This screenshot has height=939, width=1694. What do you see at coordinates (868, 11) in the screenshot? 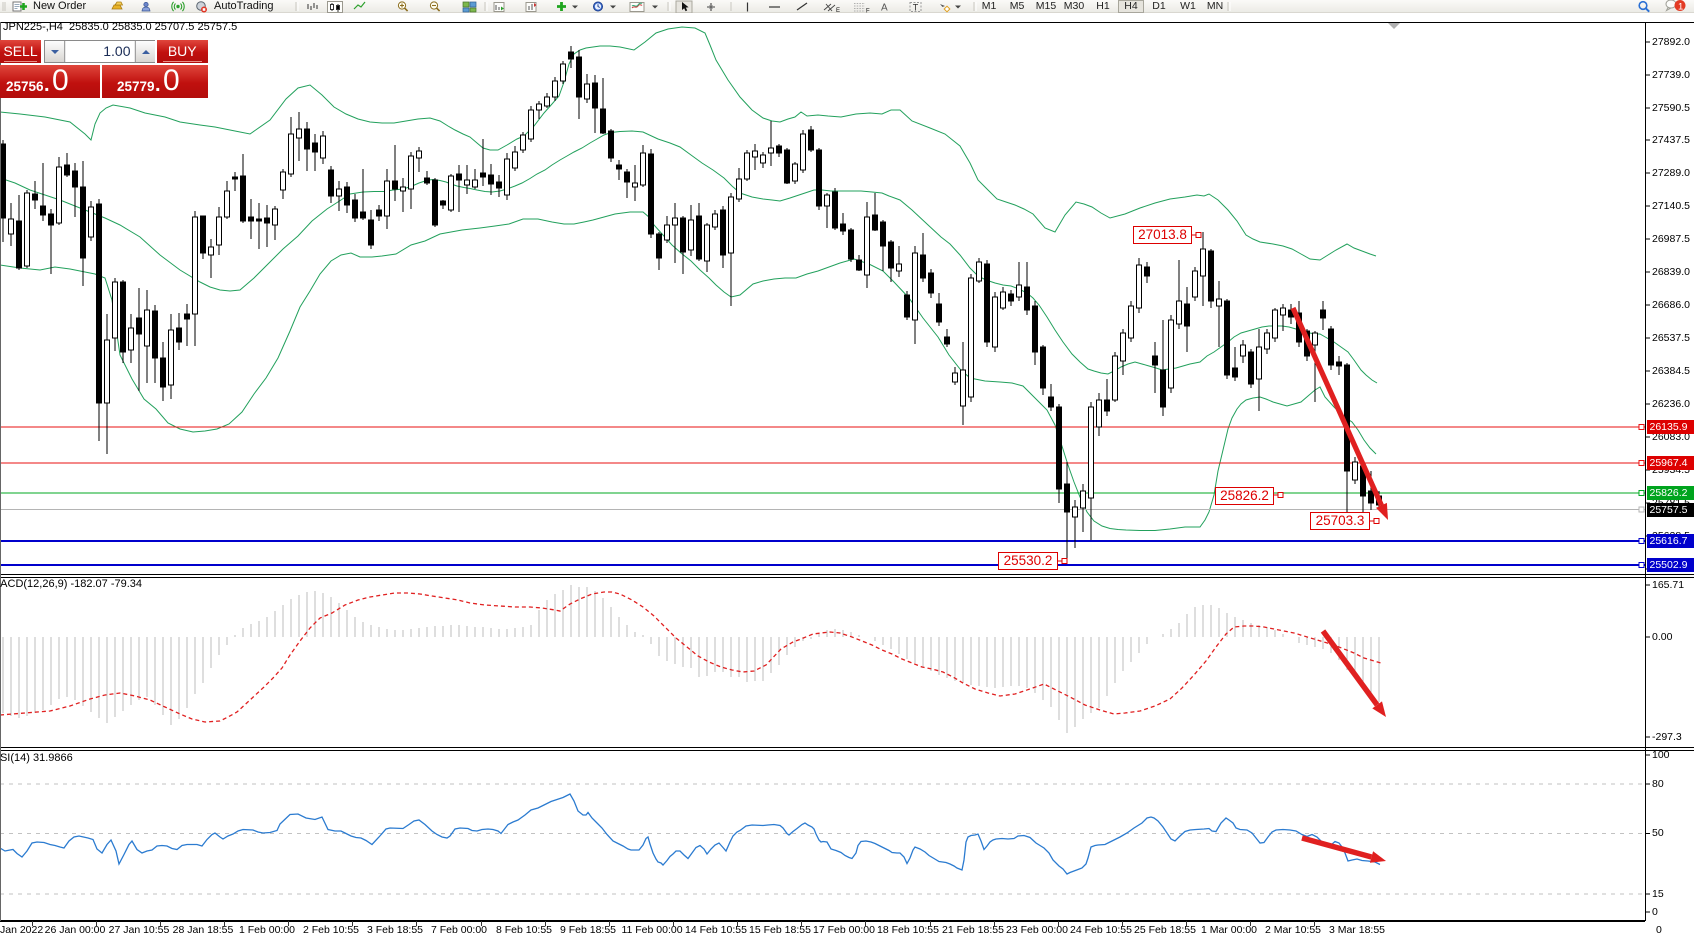
I see `svg-text: F` at bounding box center [868, 11].